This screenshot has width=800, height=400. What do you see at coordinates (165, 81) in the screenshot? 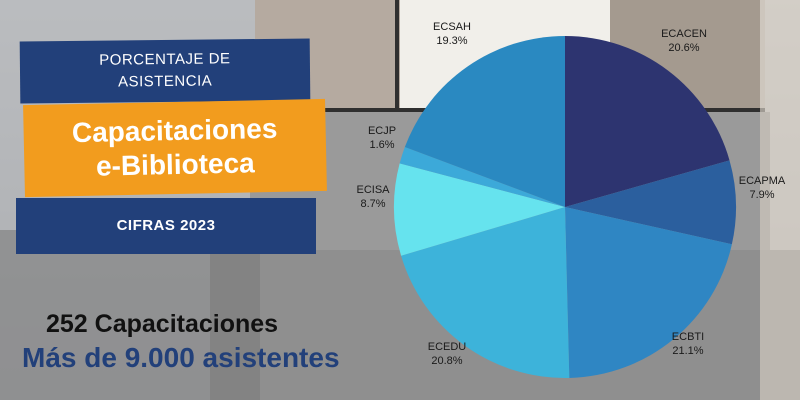
I see `banner-line-2: ASISTENCIA` at bounding box center [165, 81].